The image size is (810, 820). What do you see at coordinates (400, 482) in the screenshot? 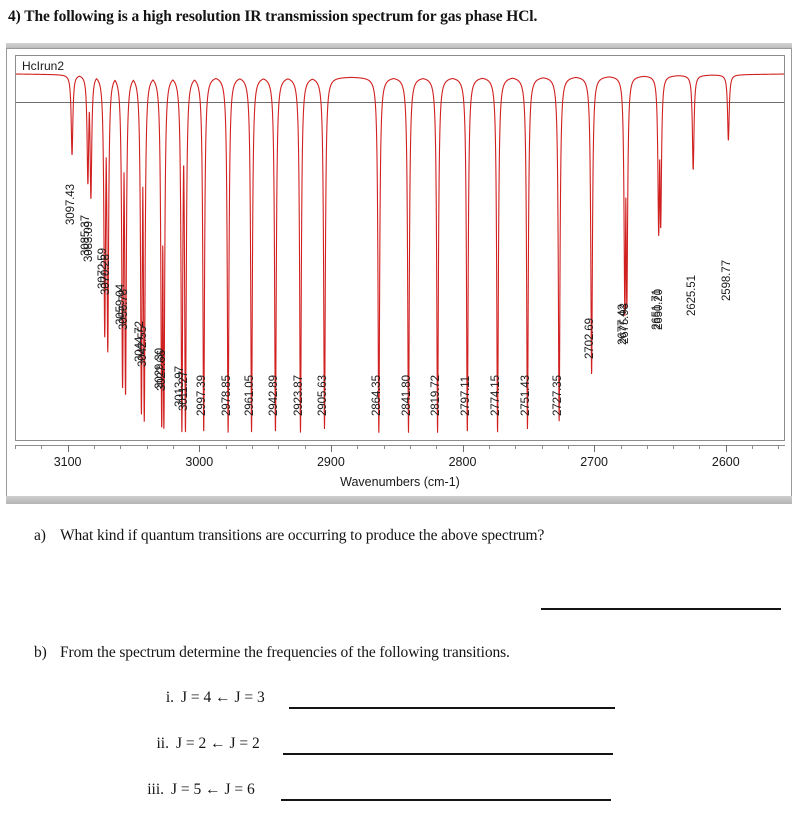
I see `x-axis-title: Wavenumbers (cm-1)` at bounding box center [400, 482].